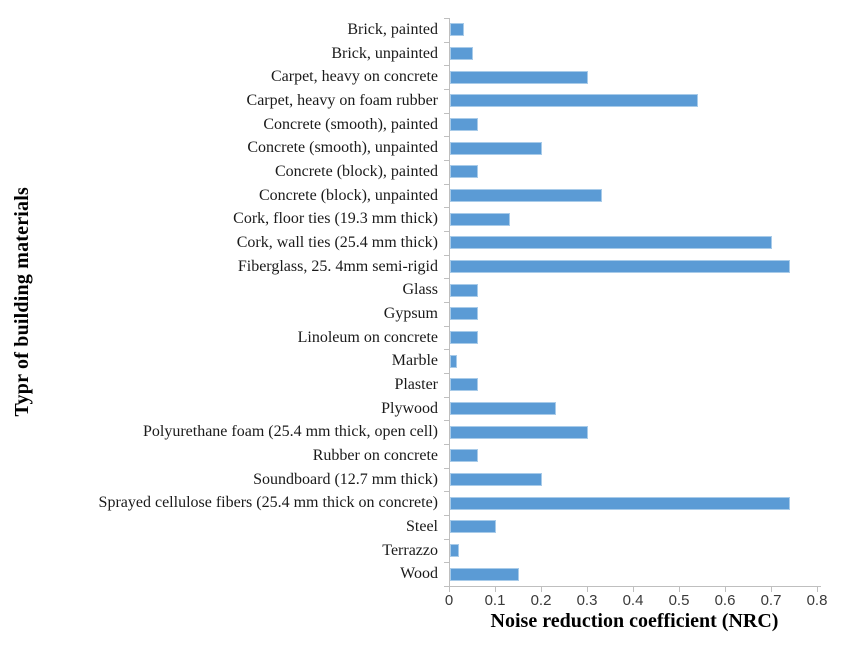 This screenshot has width=850, height=665. Describe the element at coordinates (634, 621) in the screenshot. I see `x-axis-title: Noise reduction coefficient (NRC)` at that location.